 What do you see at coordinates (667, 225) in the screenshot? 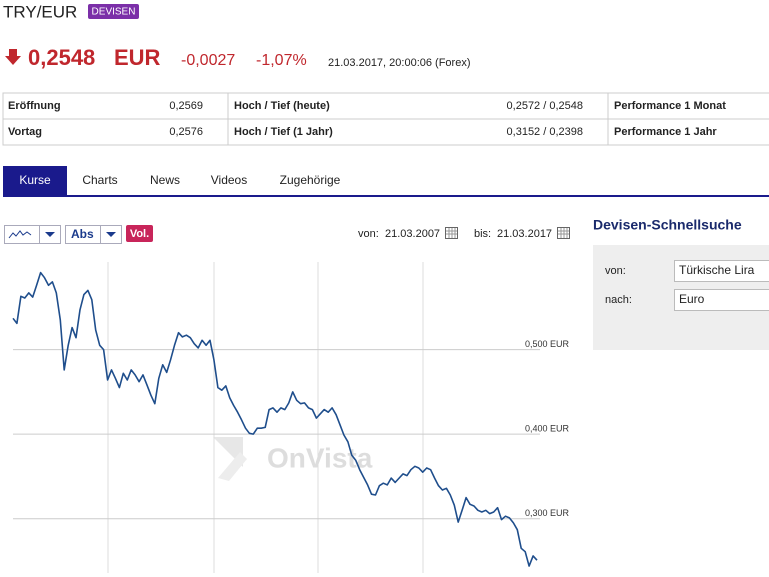
I see `search-title: Devisen-Schnellsuche` at bounding box center [667, 225].